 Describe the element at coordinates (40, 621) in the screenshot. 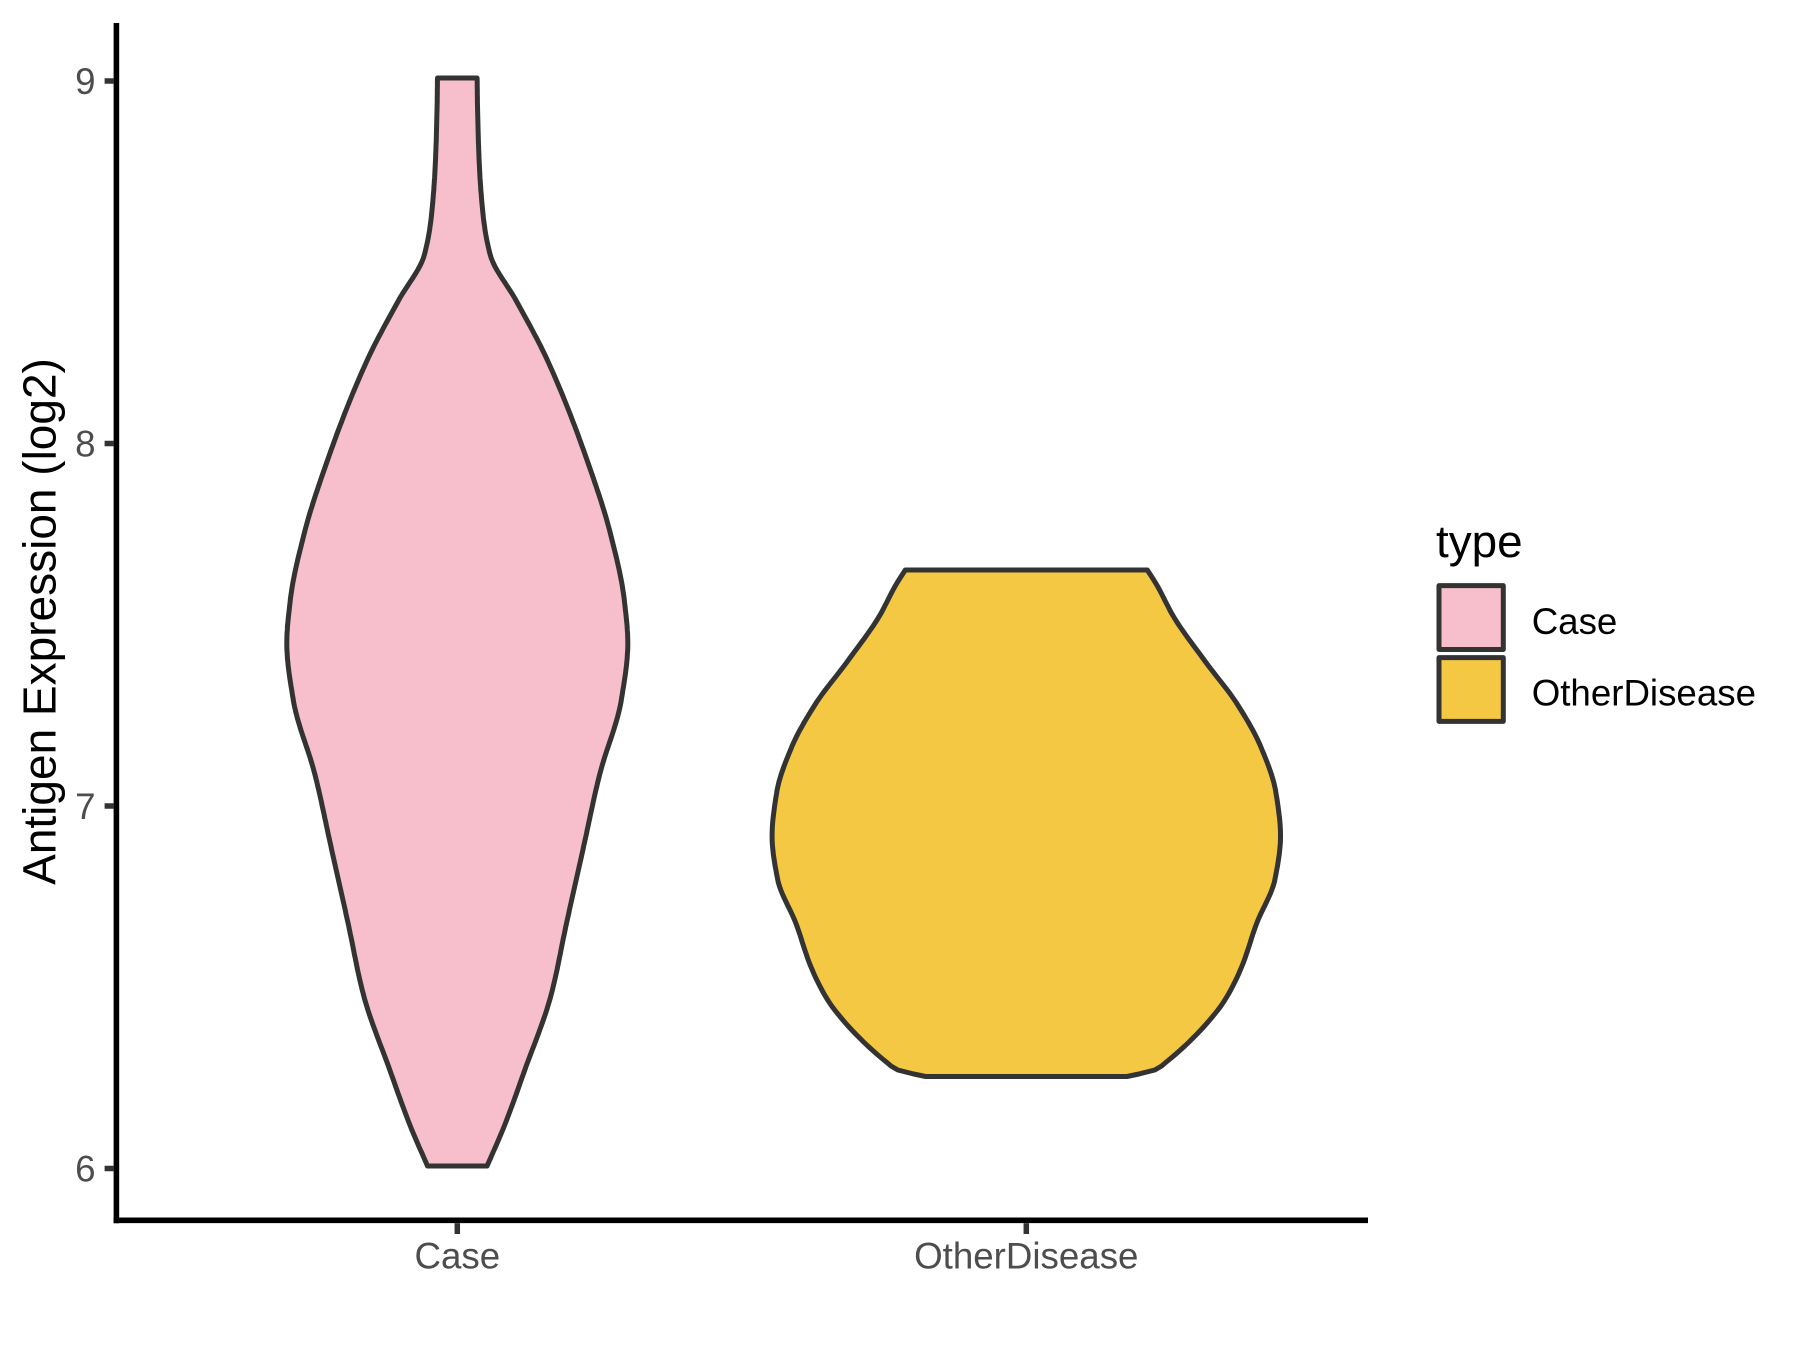

I see `svg-text: Antigen Expression (log2)` at that location.